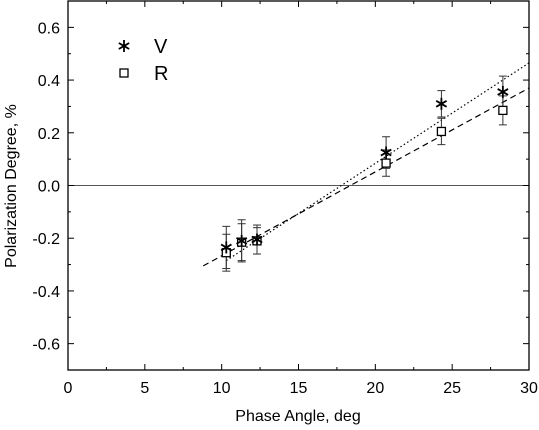  I want to click on legend-label-r: R, so click(161, 74).